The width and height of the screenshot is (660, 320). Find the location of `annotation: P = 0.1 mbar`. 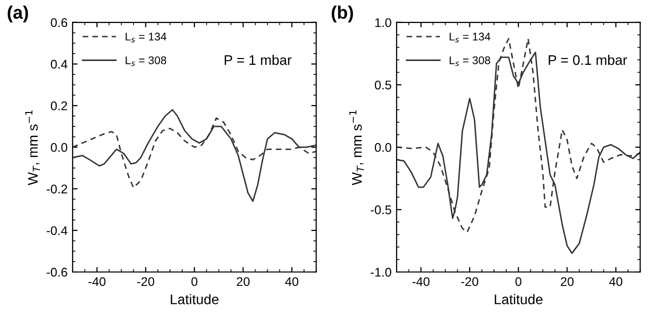

annotation: P = 0.1 mbar is located at coordinates (588, 59).